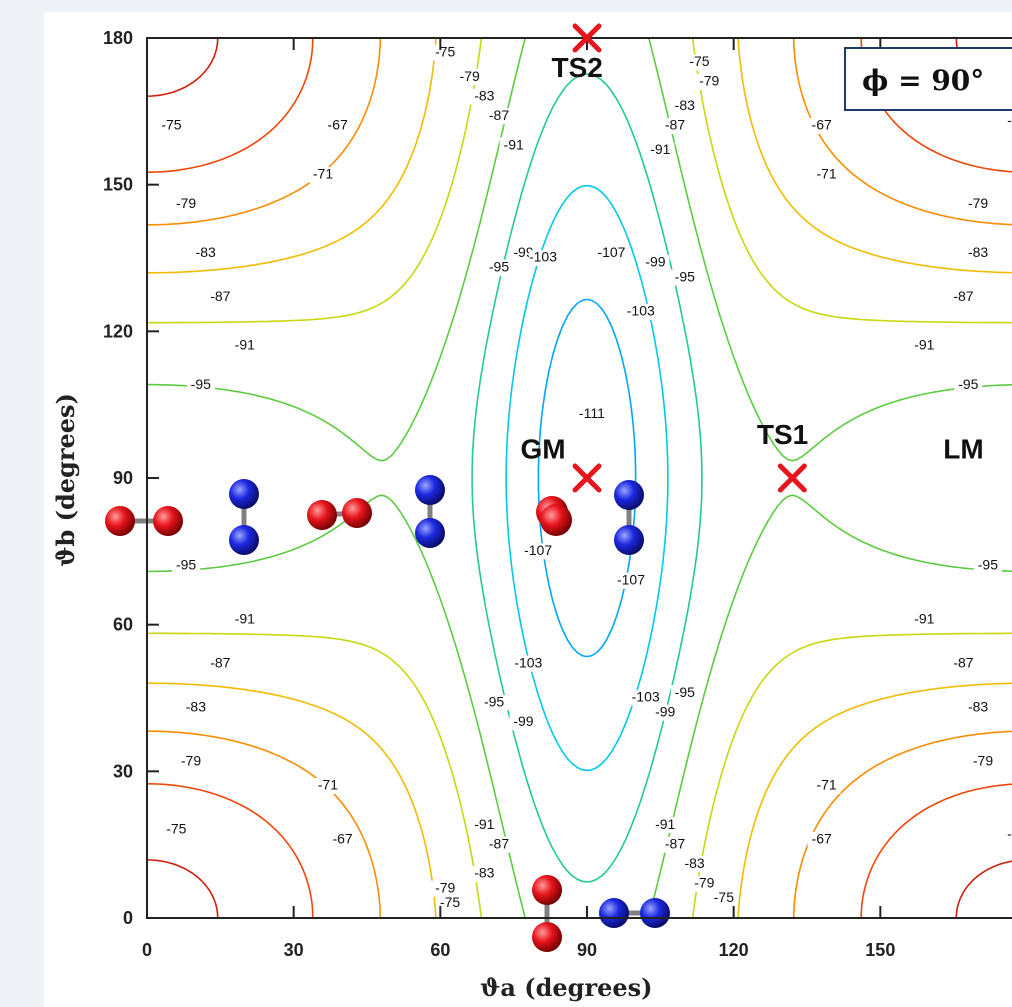  What do you see at coordinates (880, 950) in the screenshot?
I see `x-tick-label: 150` at bounding box center [880, 950].